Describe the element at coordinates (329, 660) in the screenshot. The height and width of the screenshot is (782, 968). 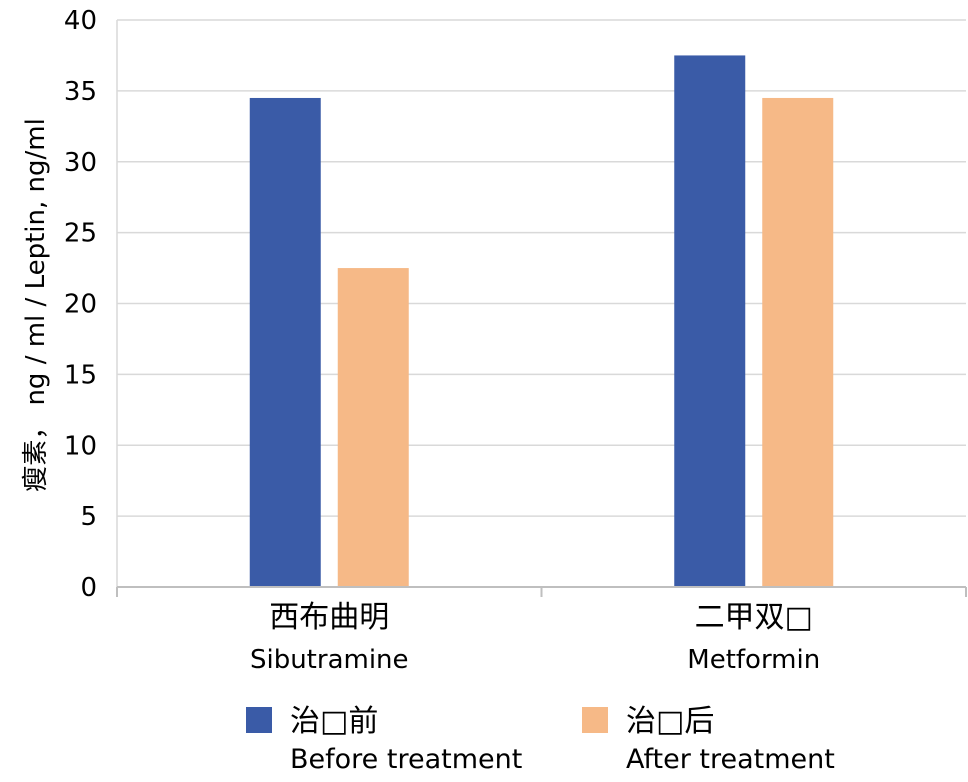
I see `category-label-sub: Sibutramine` at that location.